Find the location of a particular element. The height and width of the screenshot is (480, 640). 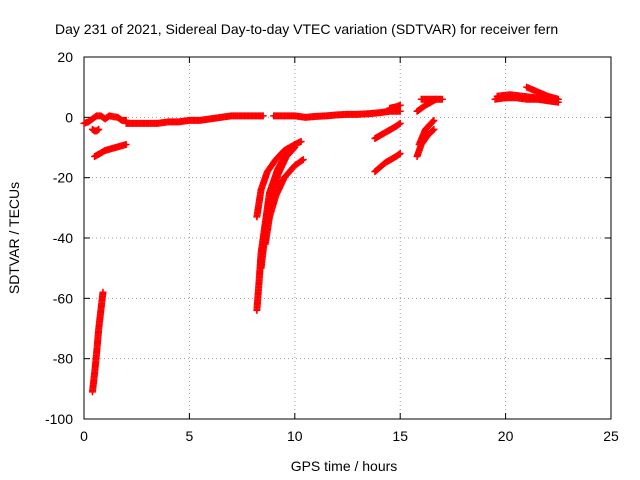

y-axis-label: SDTVAR / TECUs is located at coordinates (14, 238).